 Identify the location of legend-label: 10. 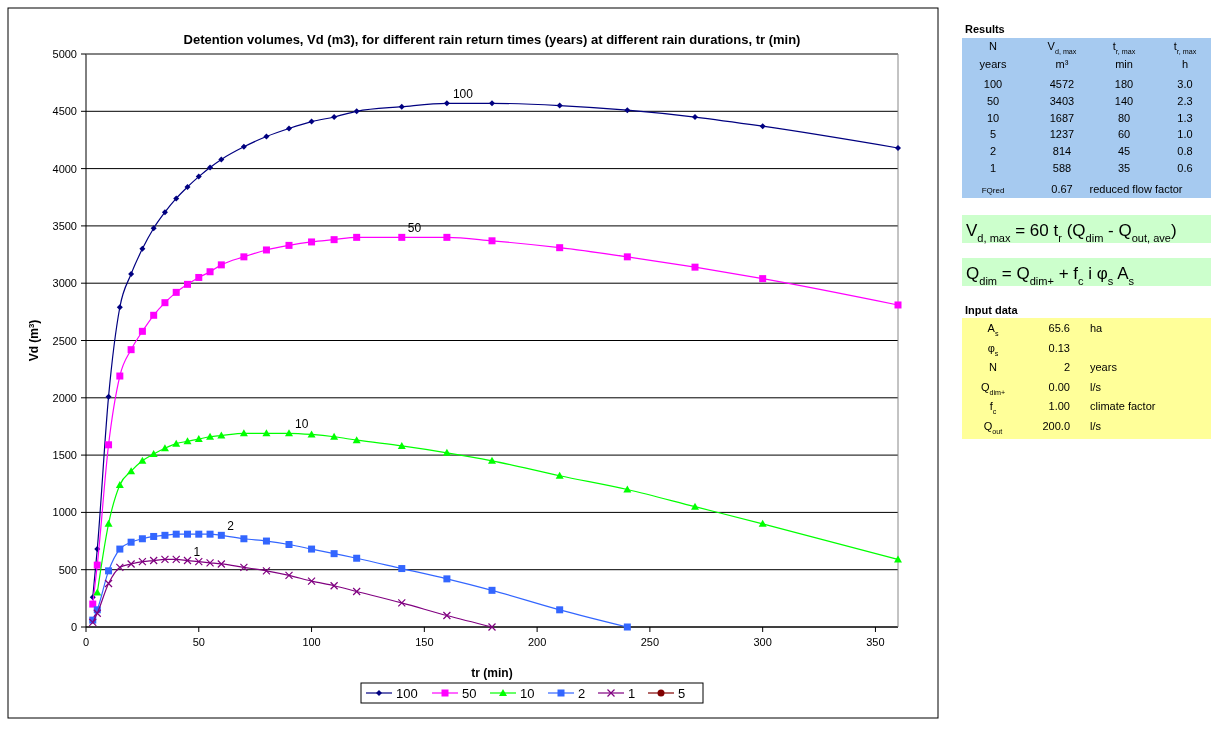
(527, 693).